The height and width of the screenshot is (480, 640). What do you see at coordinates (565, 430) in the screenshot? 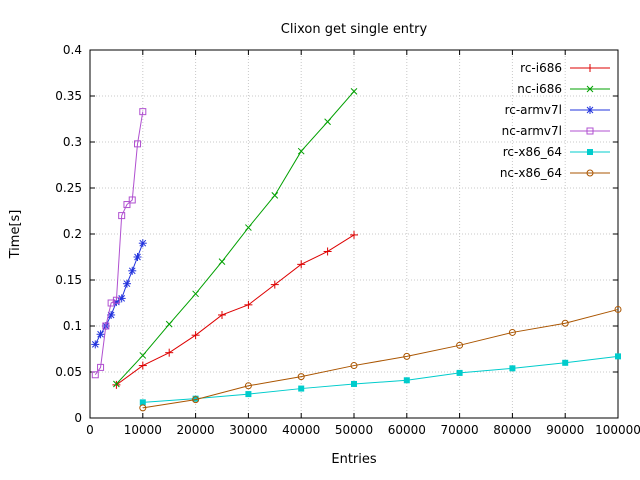
I see `x-tick-label: 90000` at bounding box center [565, 430].